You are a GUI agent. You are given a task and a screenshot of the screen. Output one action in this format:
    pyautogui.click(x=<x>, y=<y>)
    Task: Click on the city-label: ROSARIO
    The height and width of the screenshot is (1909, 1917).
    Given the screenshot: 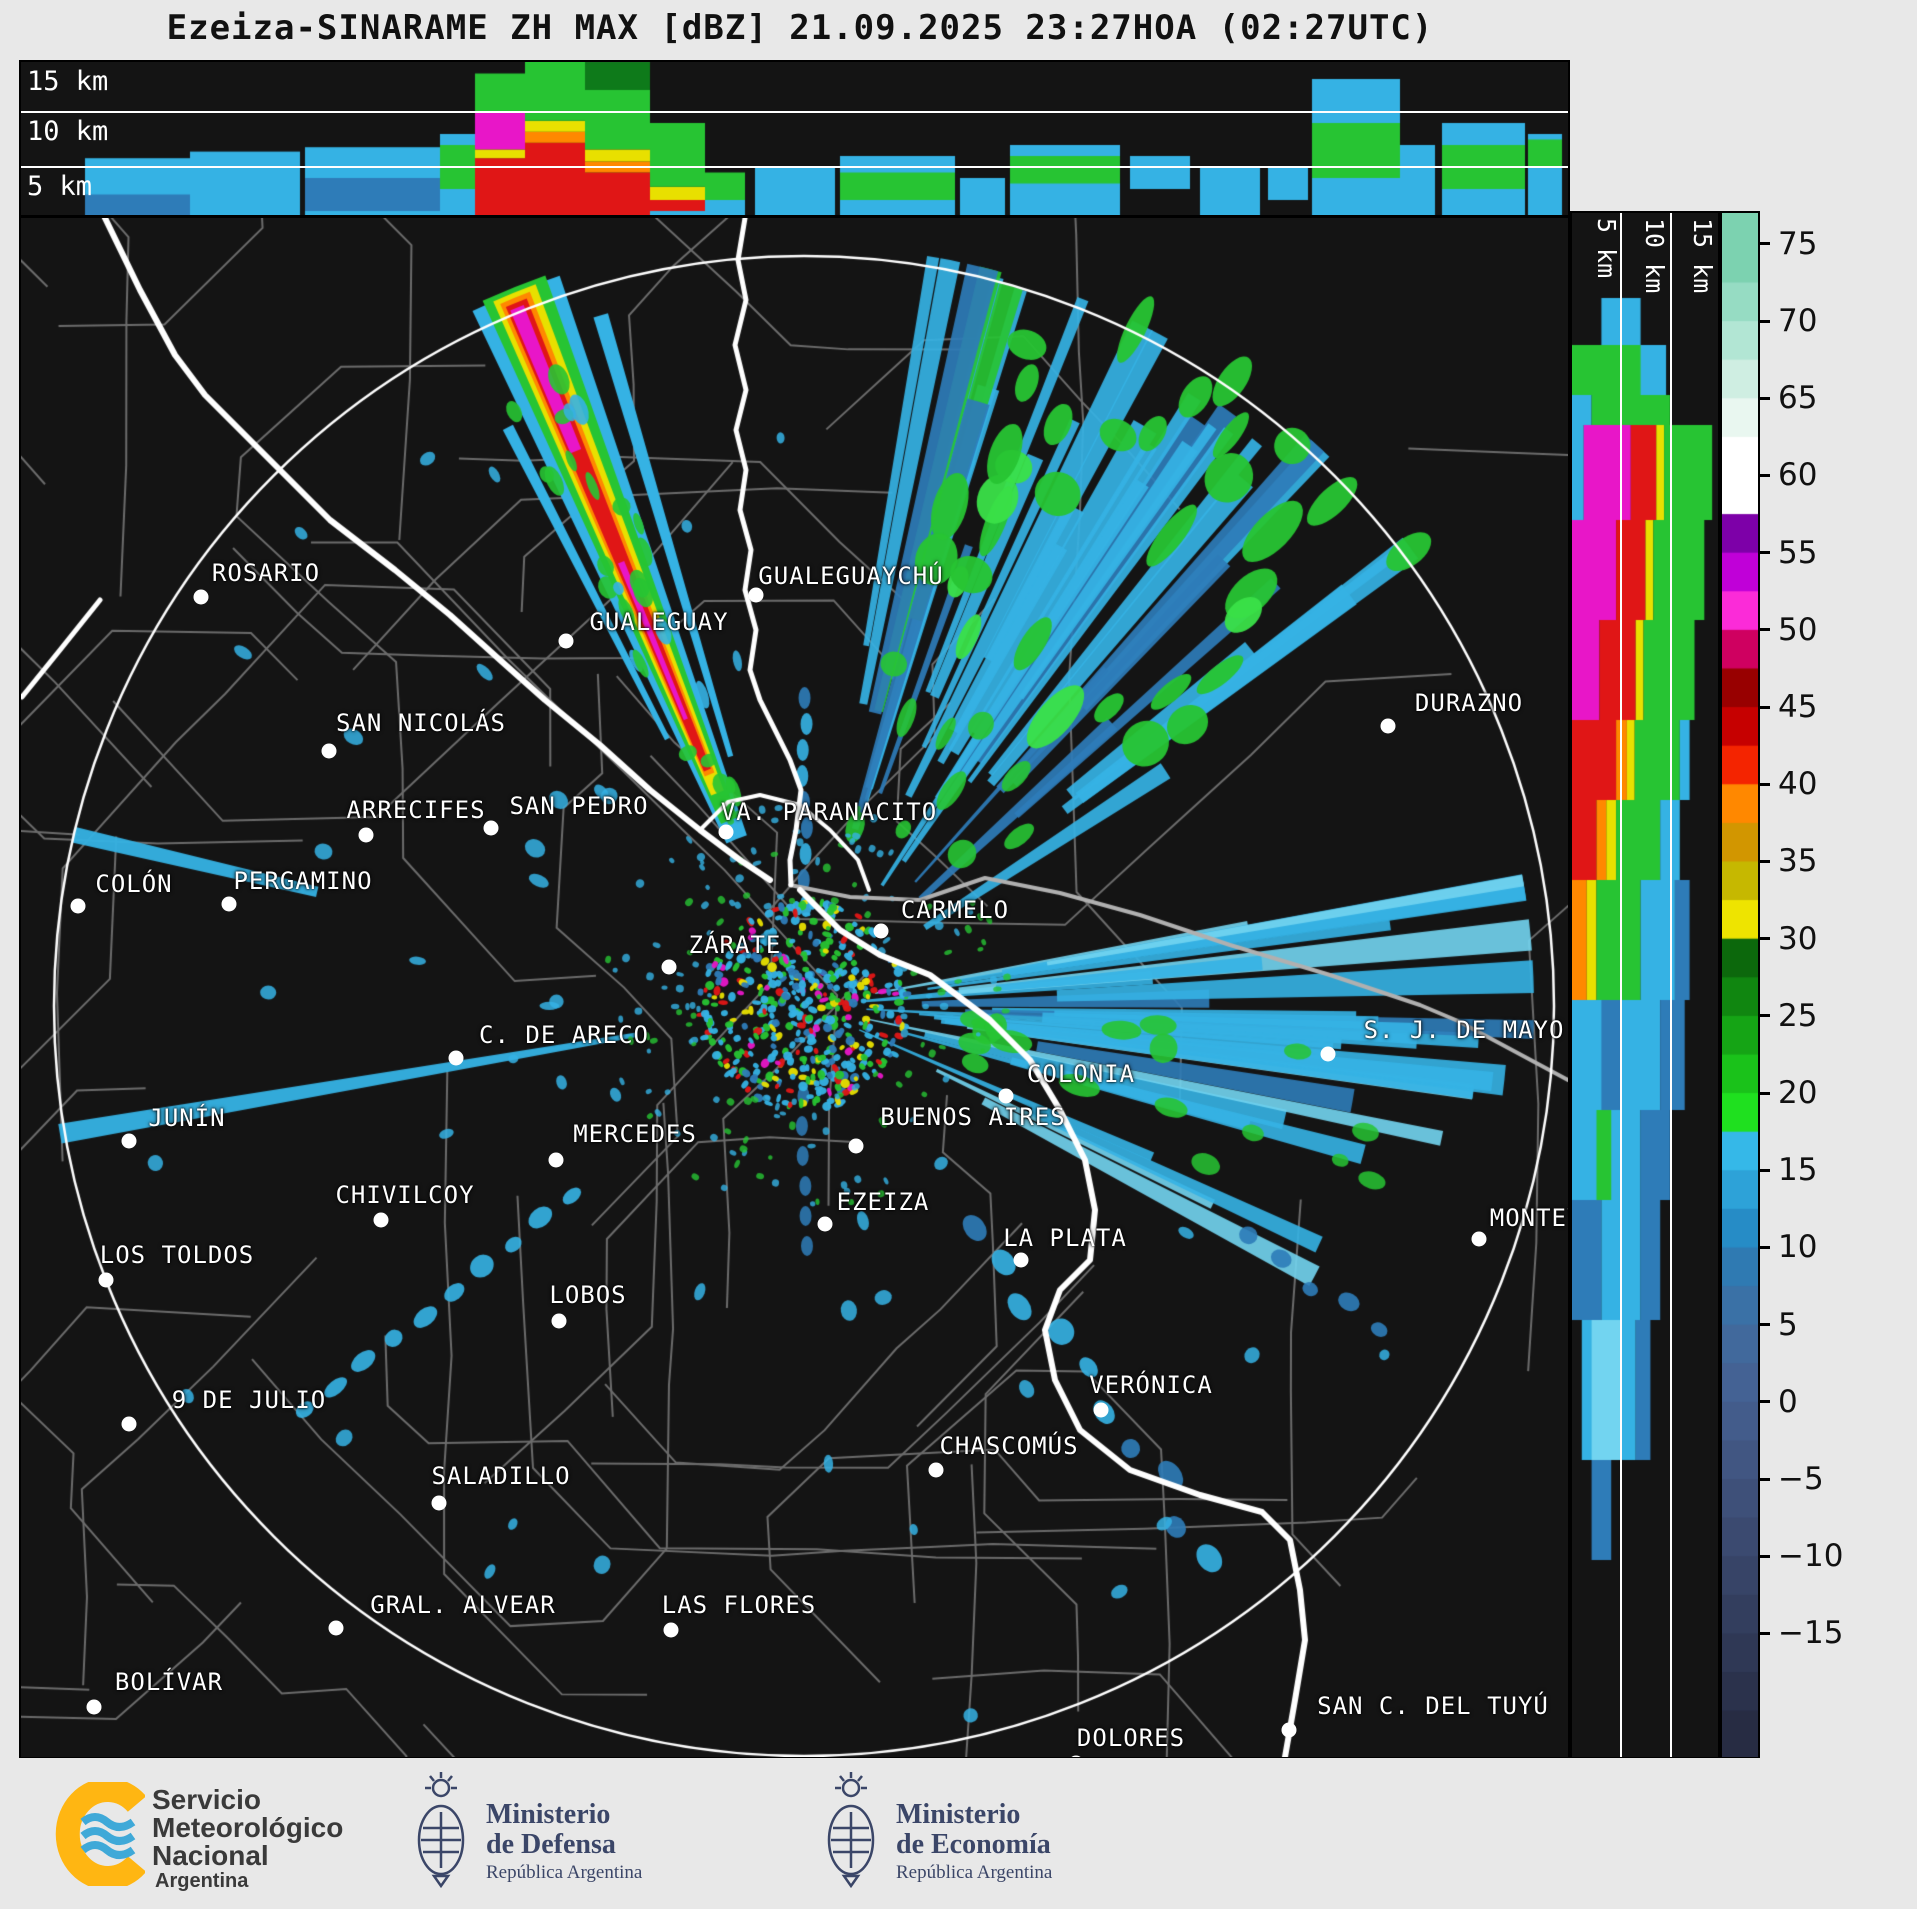 What is the action you would take?
    pyautogui.click(x=266, y=573)
    